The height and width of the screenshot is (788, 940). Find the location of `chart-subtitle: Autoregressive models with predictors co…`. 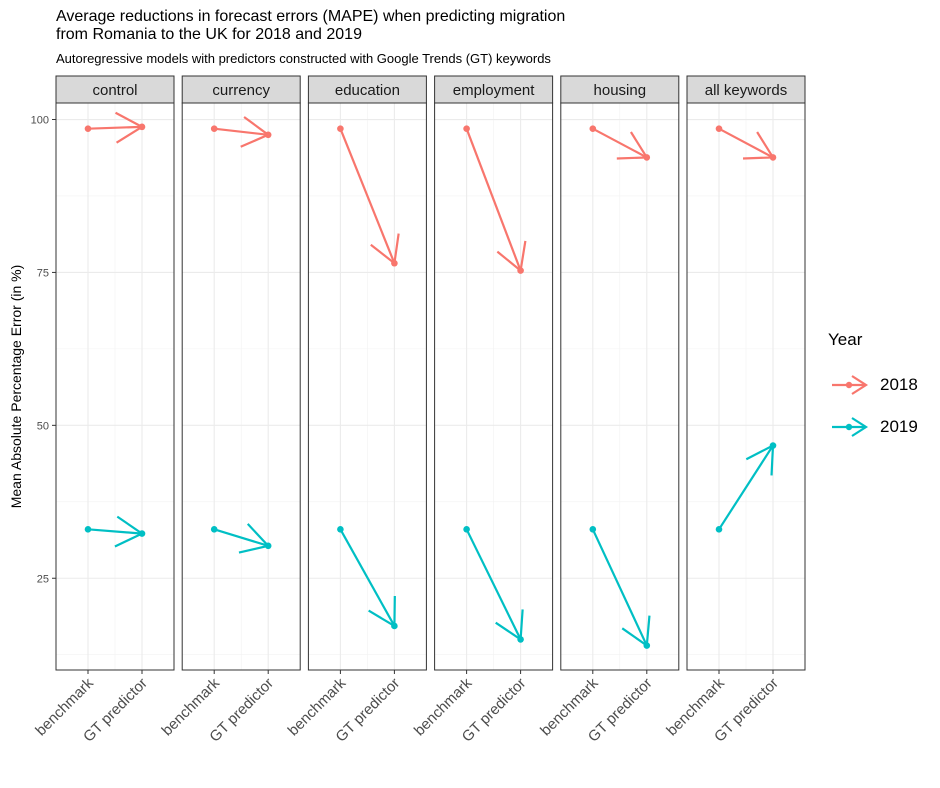

chart-subtitle: Autoregressive models with predictors co… is located at coordinates (303, 58).